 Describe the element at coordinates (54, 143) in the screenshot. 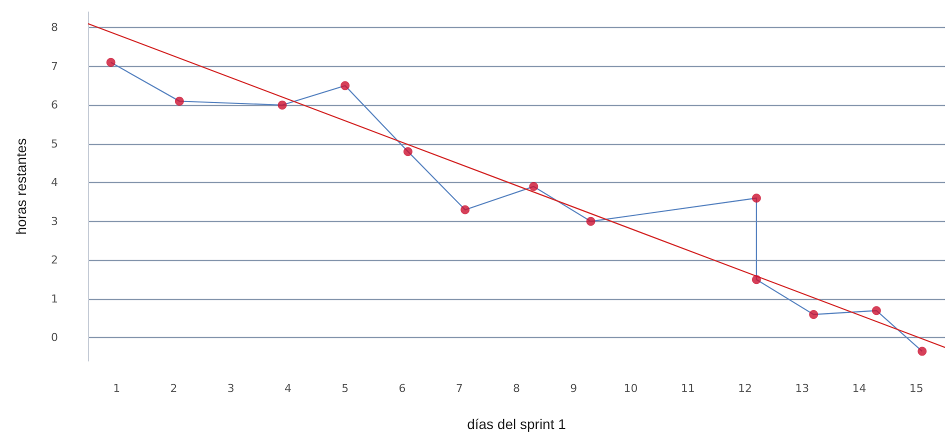

I see `y-tick-label: 5` at that location.